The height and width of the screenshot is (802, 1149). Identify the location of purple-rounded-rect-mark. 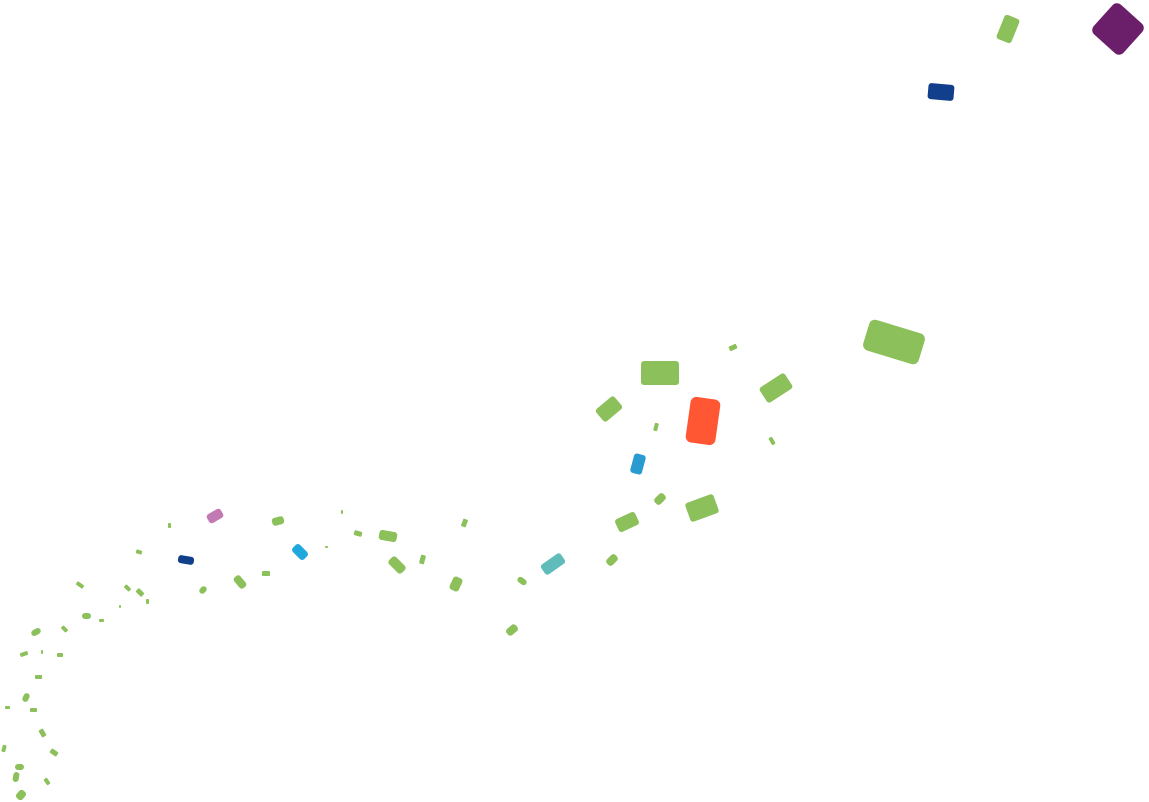
(1118, 29).